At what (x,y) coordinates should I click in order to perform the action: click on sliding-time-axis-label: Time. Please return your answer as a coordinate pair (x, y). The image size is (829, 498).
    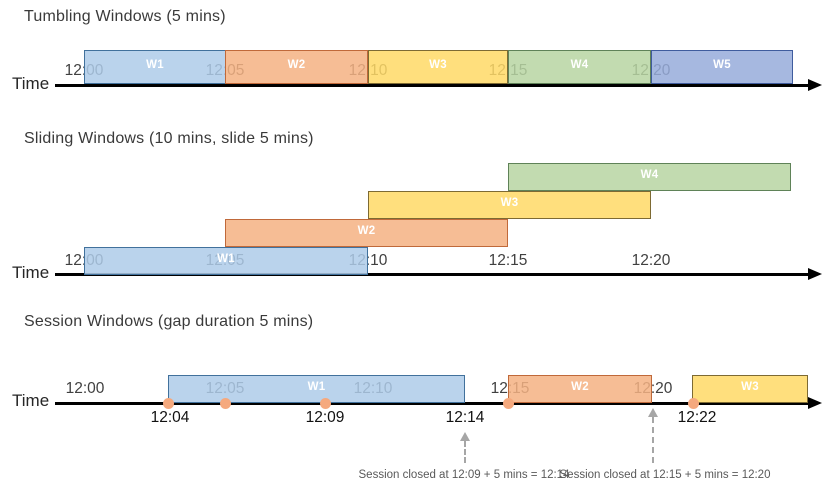
    Looking at the image, I should click on (31, 272).